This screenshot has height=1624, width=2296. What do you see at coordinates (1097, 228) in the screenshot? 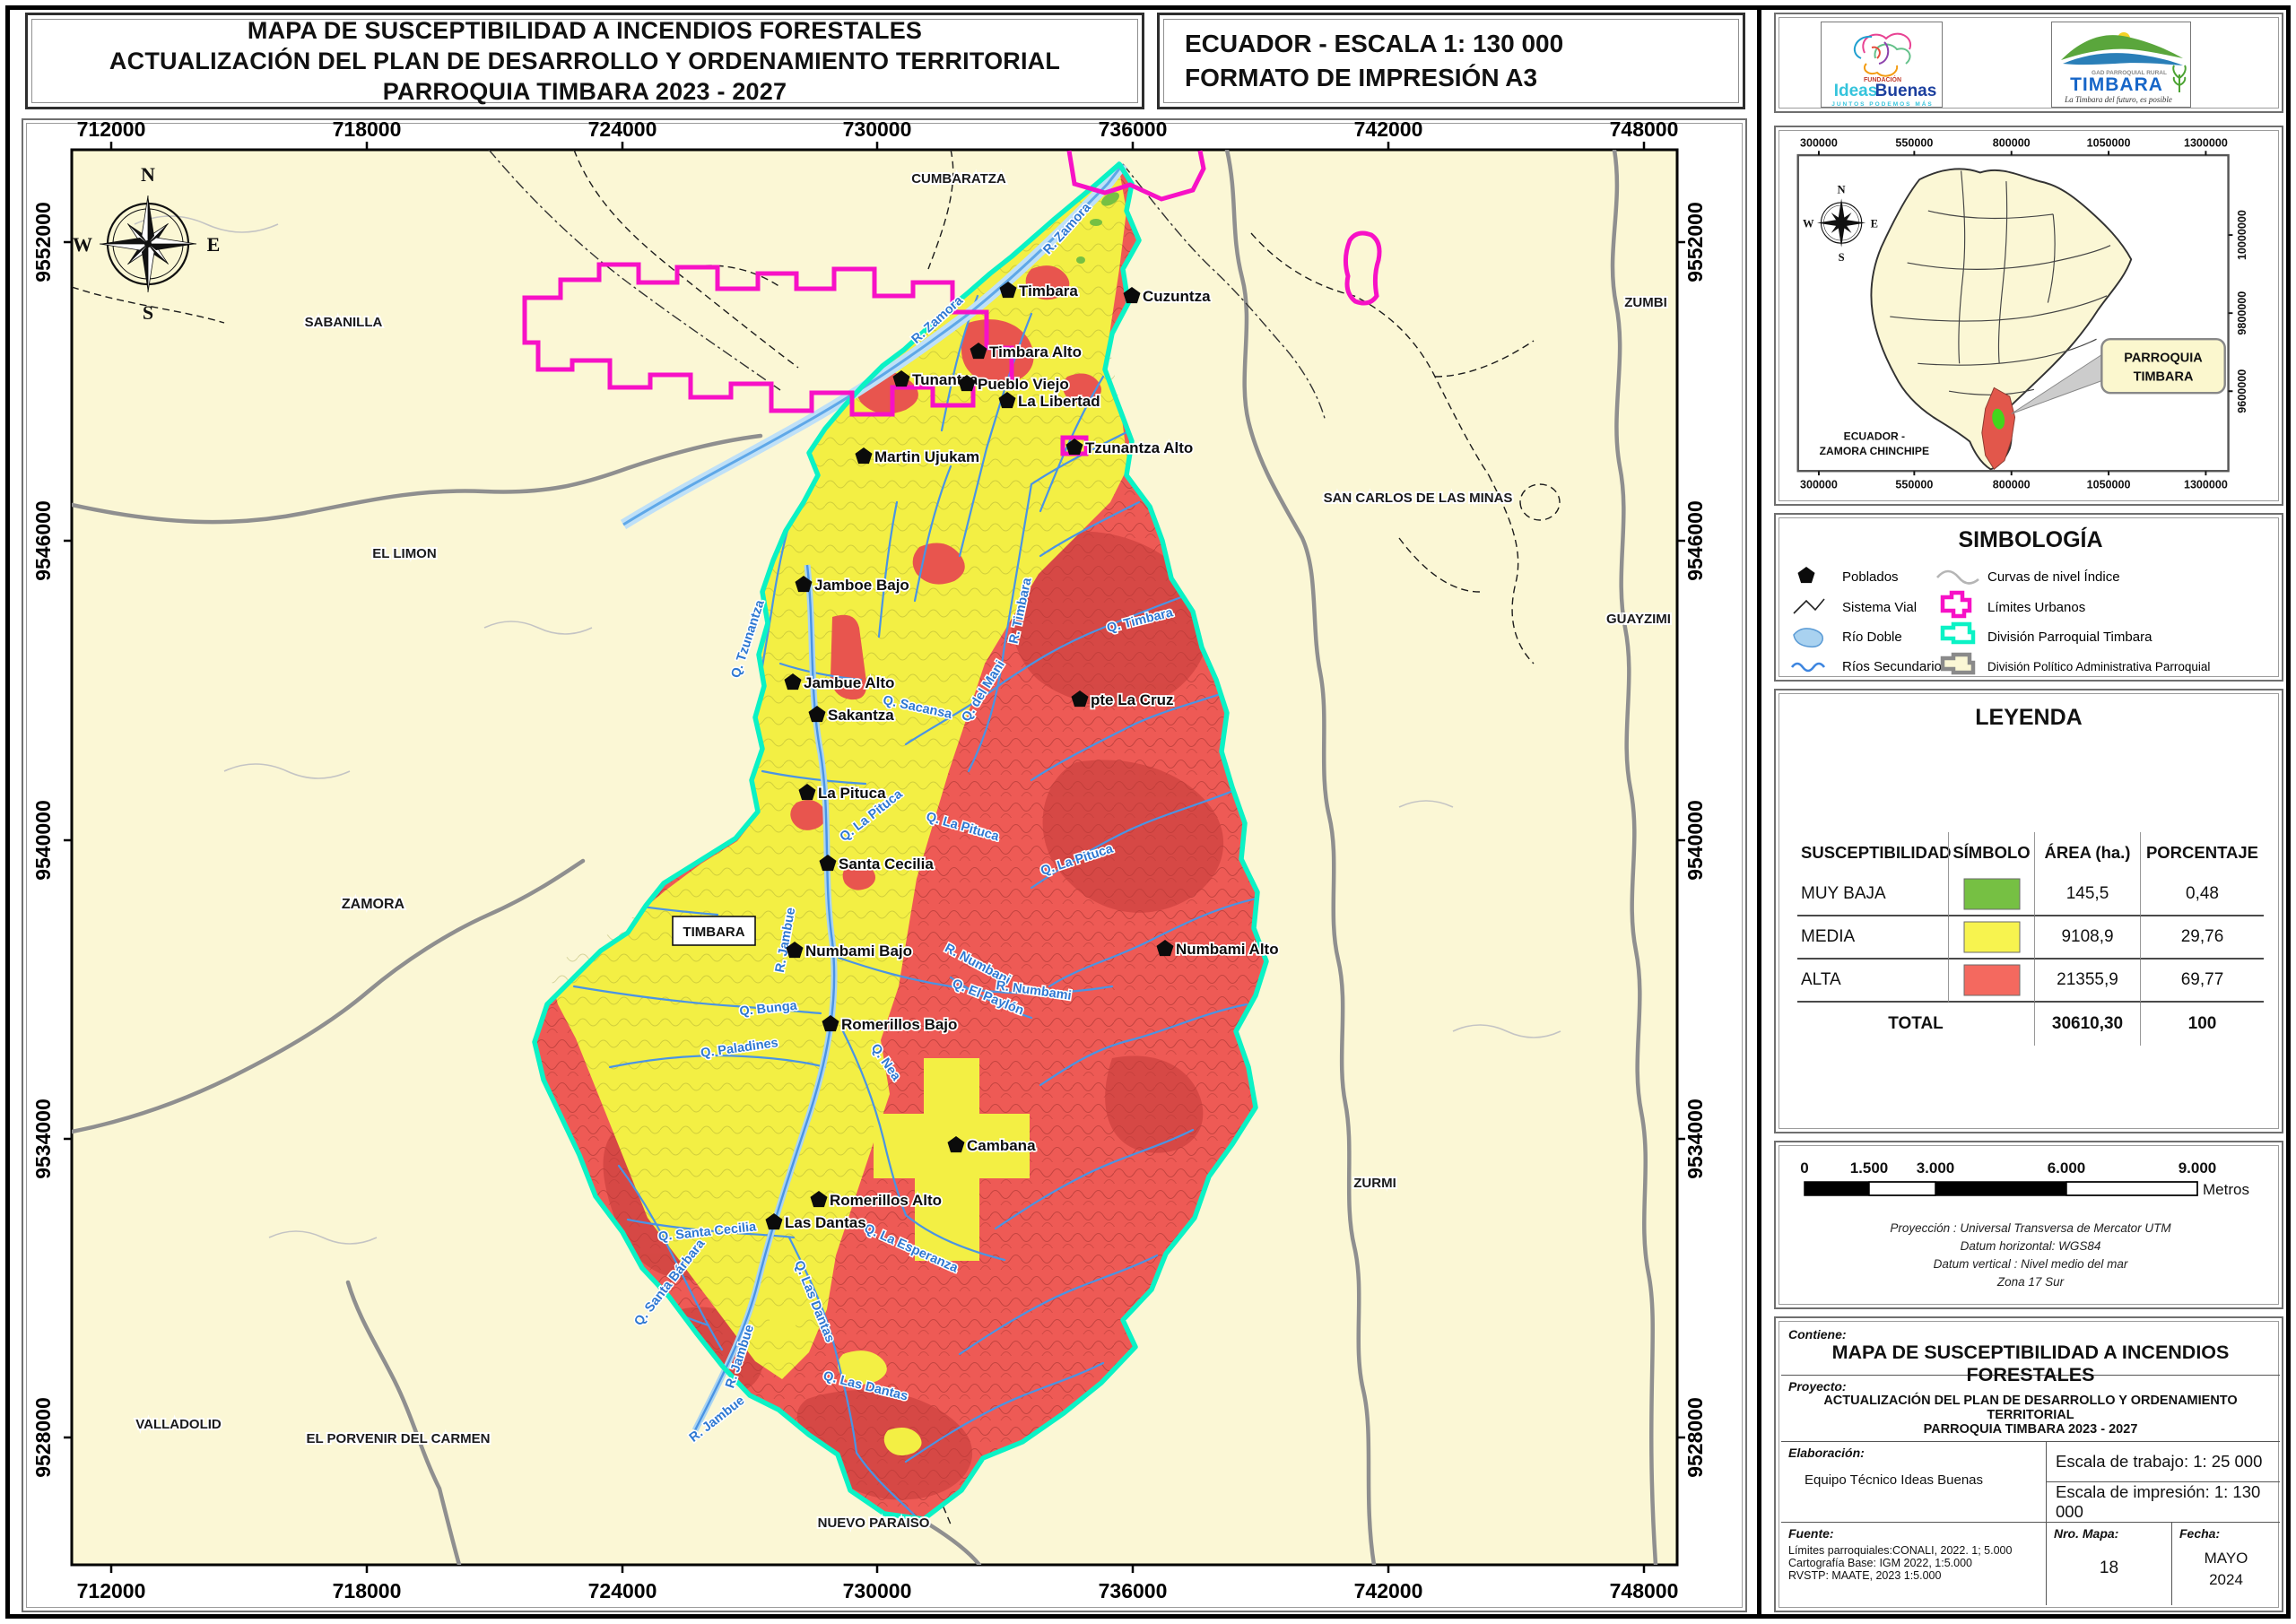
I see `susceptibility-muy-baja-spots` at bounding box center [1097, 228].